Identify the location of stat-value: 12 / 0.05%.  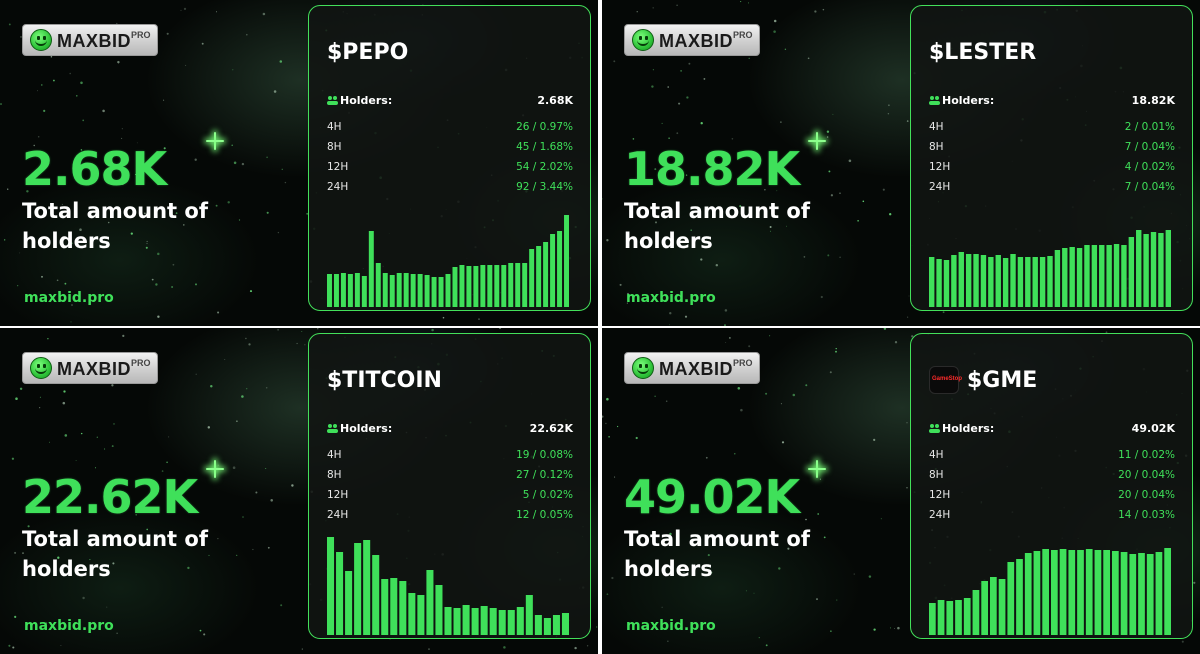
(544, 515).